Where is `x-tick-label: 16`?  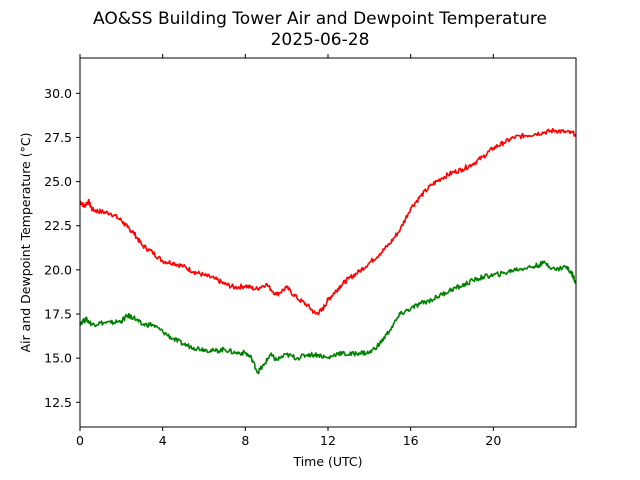 x-tick-label: 16 is located at coordinates (411, 440).